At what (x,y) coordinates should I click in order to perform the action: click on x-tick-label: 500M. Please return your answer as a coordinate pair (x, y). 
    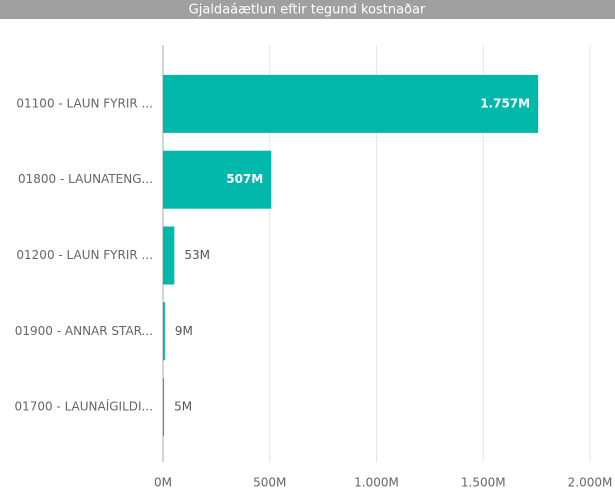
    Looking at the image, I should click on (269, 483).